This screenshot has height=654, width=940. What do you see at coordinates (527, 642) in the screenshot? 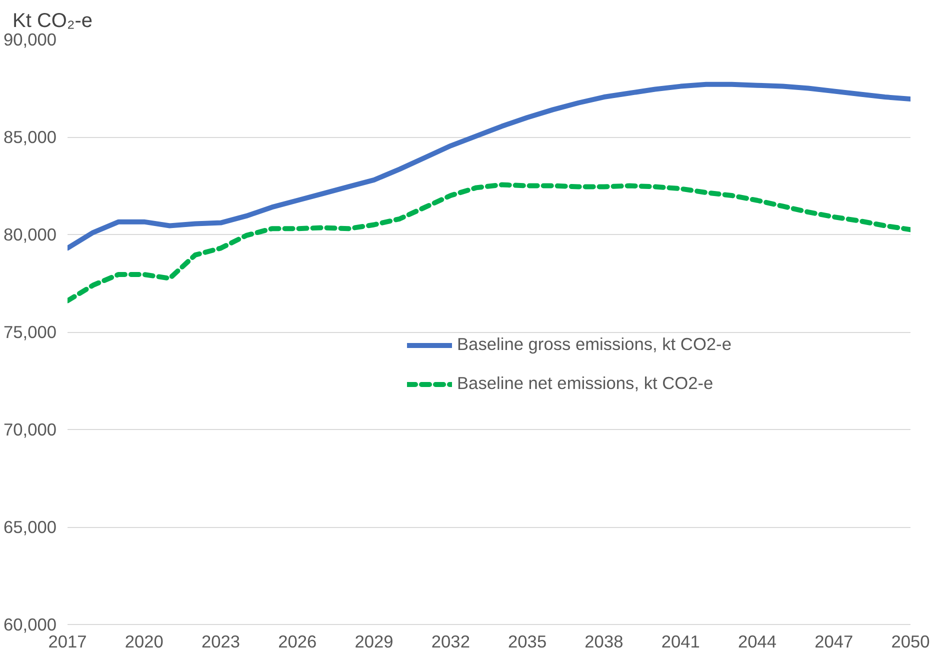
I see `x-tick-label: 2035` at bounding box center [527, 642].